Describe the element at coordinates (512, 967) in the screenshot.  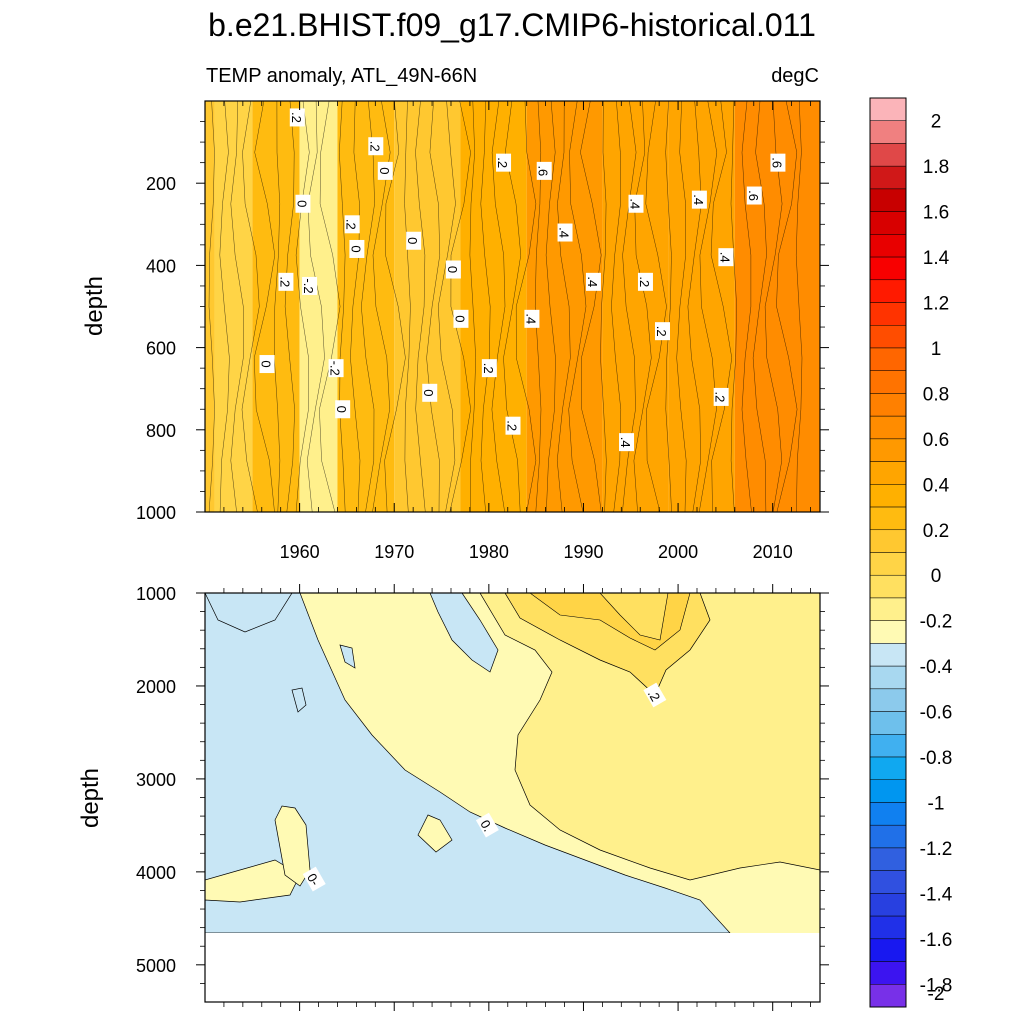
I see `lower-missing-data` at that location.